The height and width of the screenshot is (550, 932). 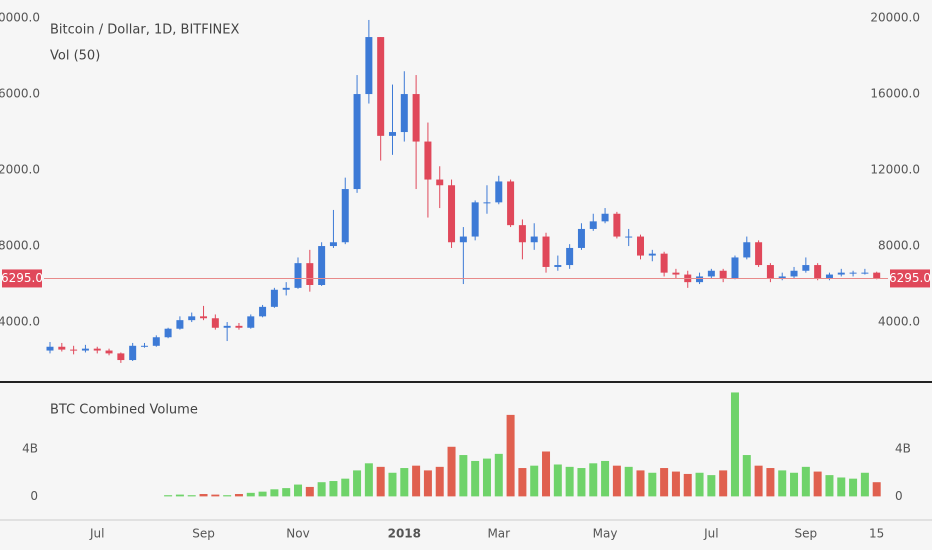 What do you see at coordinates (20, 18) in the screenshot?
I see `y-tick-label-left: 20000.0` at bounding box center [20, 18].